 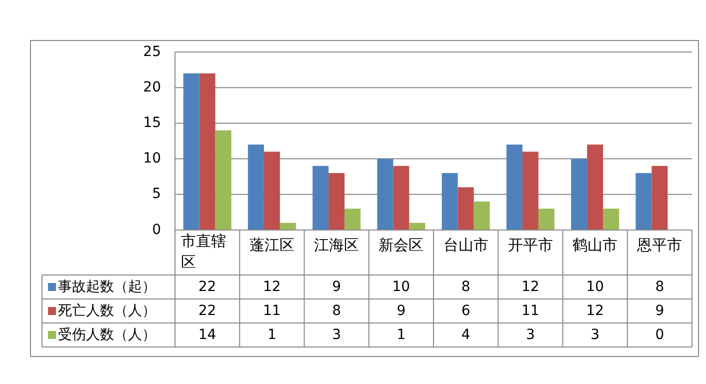 What do you see at coordinates (465, 310) in the screenshot?
I see `data-label: 6` at bounding box center [465, 310].